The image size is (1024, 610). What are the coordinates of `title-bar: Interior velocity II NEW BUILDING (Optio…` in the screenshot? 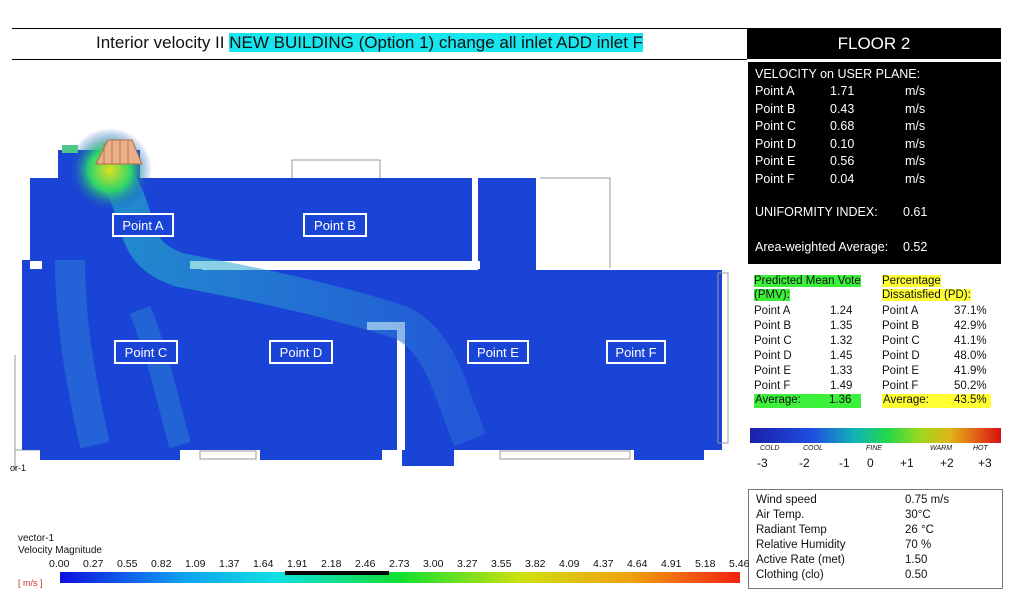 It's located at (379, 44).